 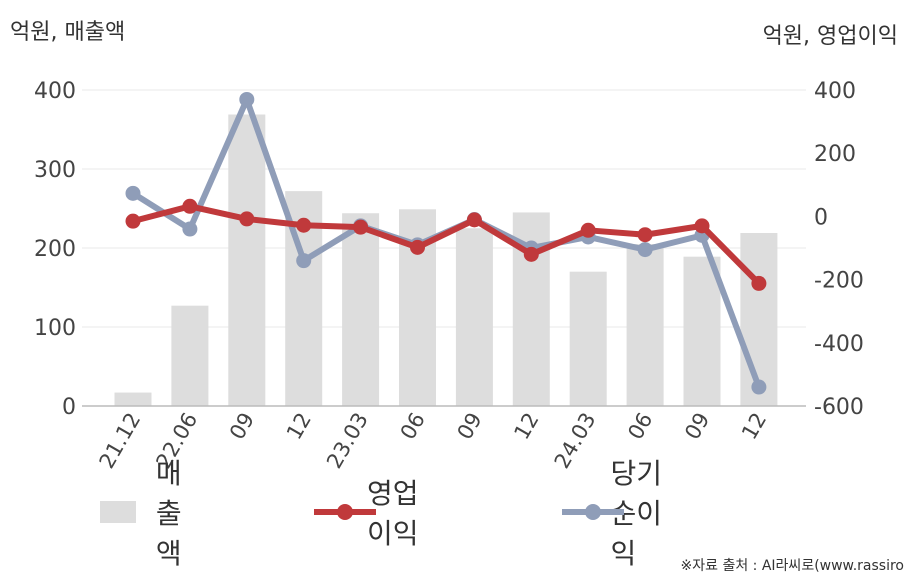 What do you see at coordinates (792, 566) in the screenshot?
I see `source-note: ※자료 출처 : AI라씨로(www.rassiro` at bounding box center [792, 566].